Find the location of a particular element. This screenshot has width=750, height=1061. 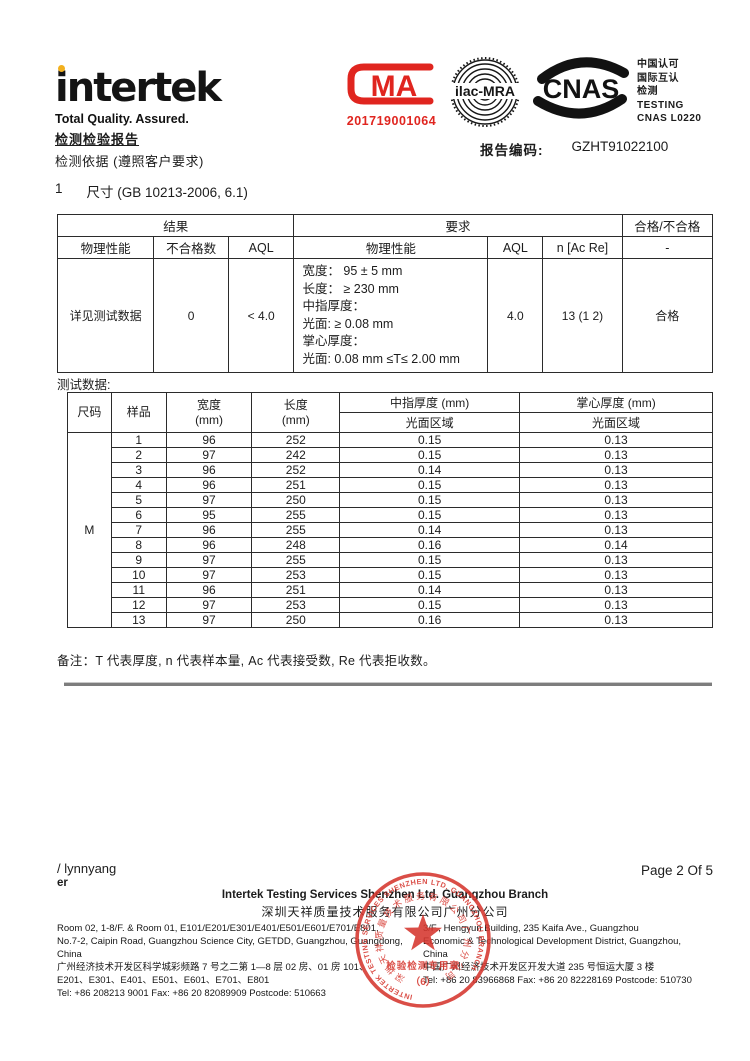

footer-author: / lynnyang er is located at coordinates (86, 876).